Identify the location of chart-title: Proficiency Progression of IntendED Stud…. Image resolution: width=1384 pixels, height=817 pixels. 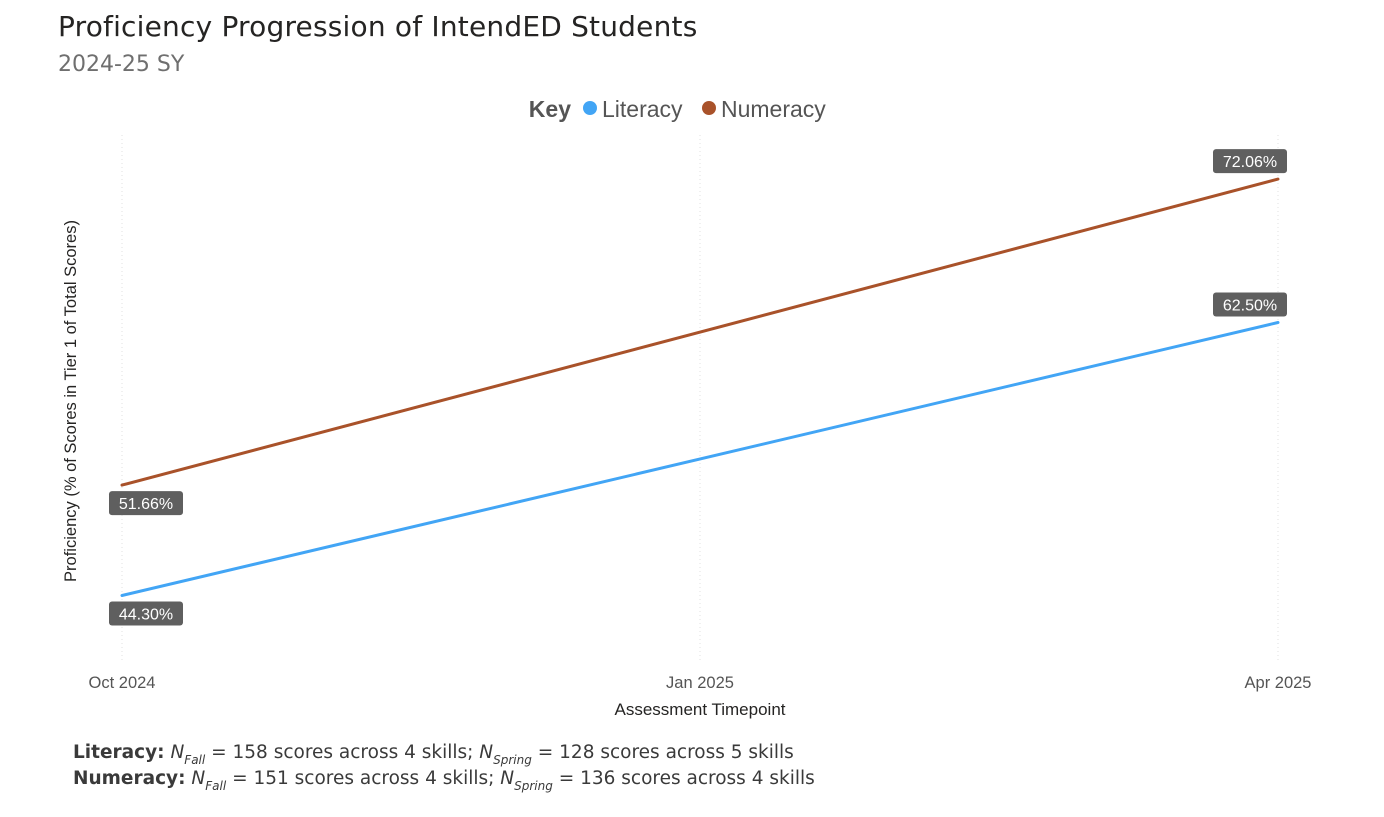
(378, 26).